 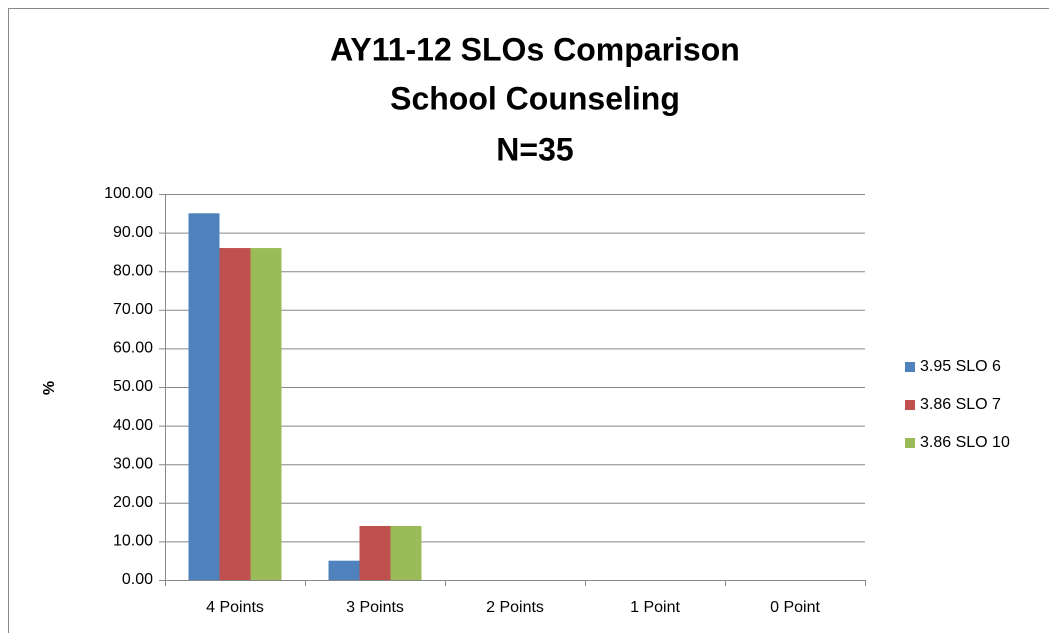 What do you see at coordinates (535, 98) in the screenshot?
I see `chart-title: School Counseling` at bounding box center [535, 98].